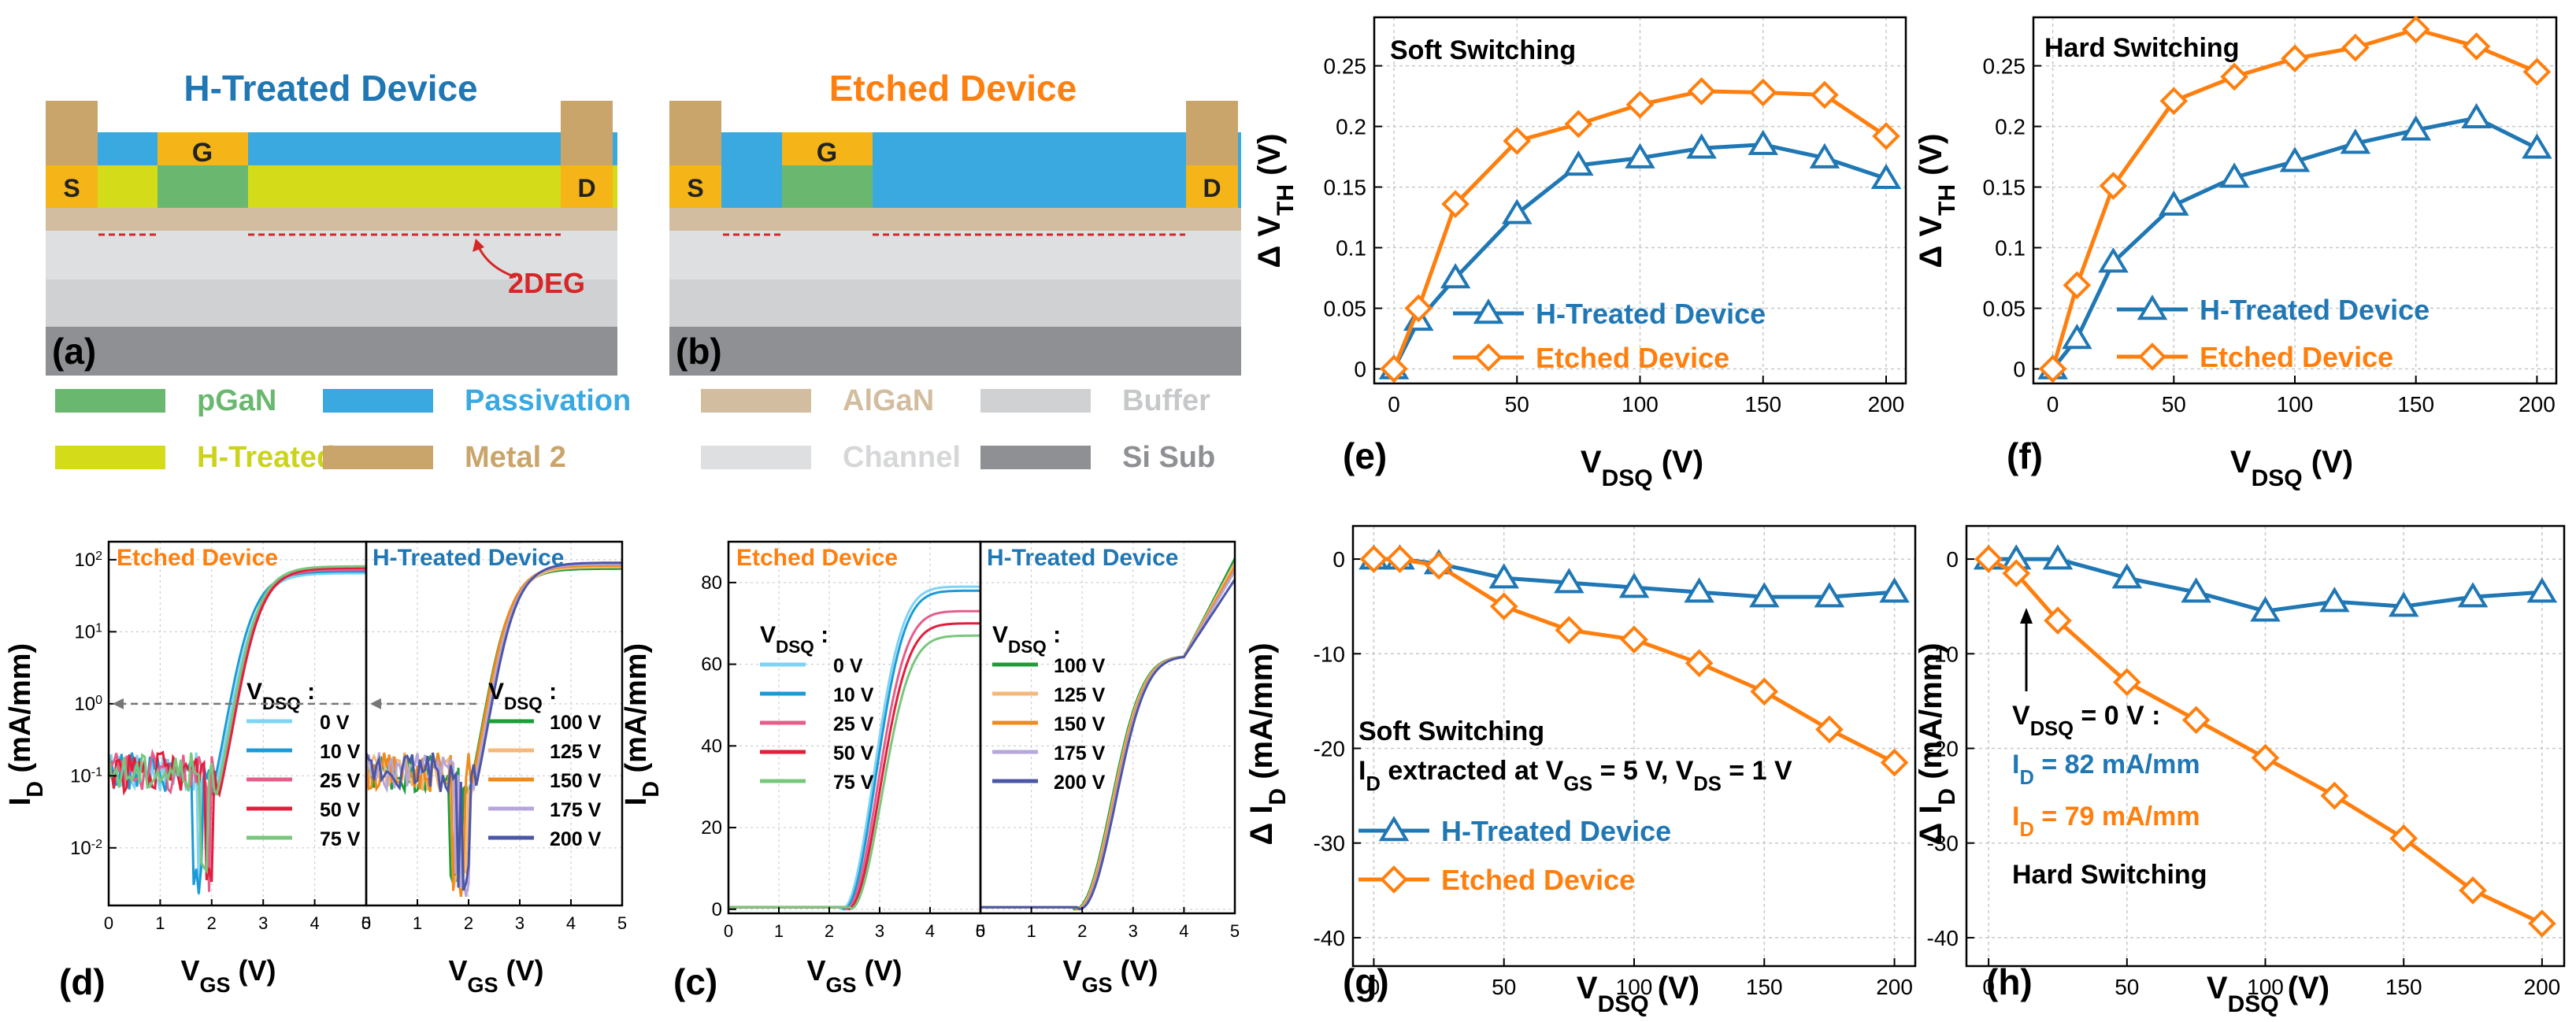  What do you see at coordinates (586, 188) in the screenshot?
I see `drain-label: D` at bounding box center [586, 188].